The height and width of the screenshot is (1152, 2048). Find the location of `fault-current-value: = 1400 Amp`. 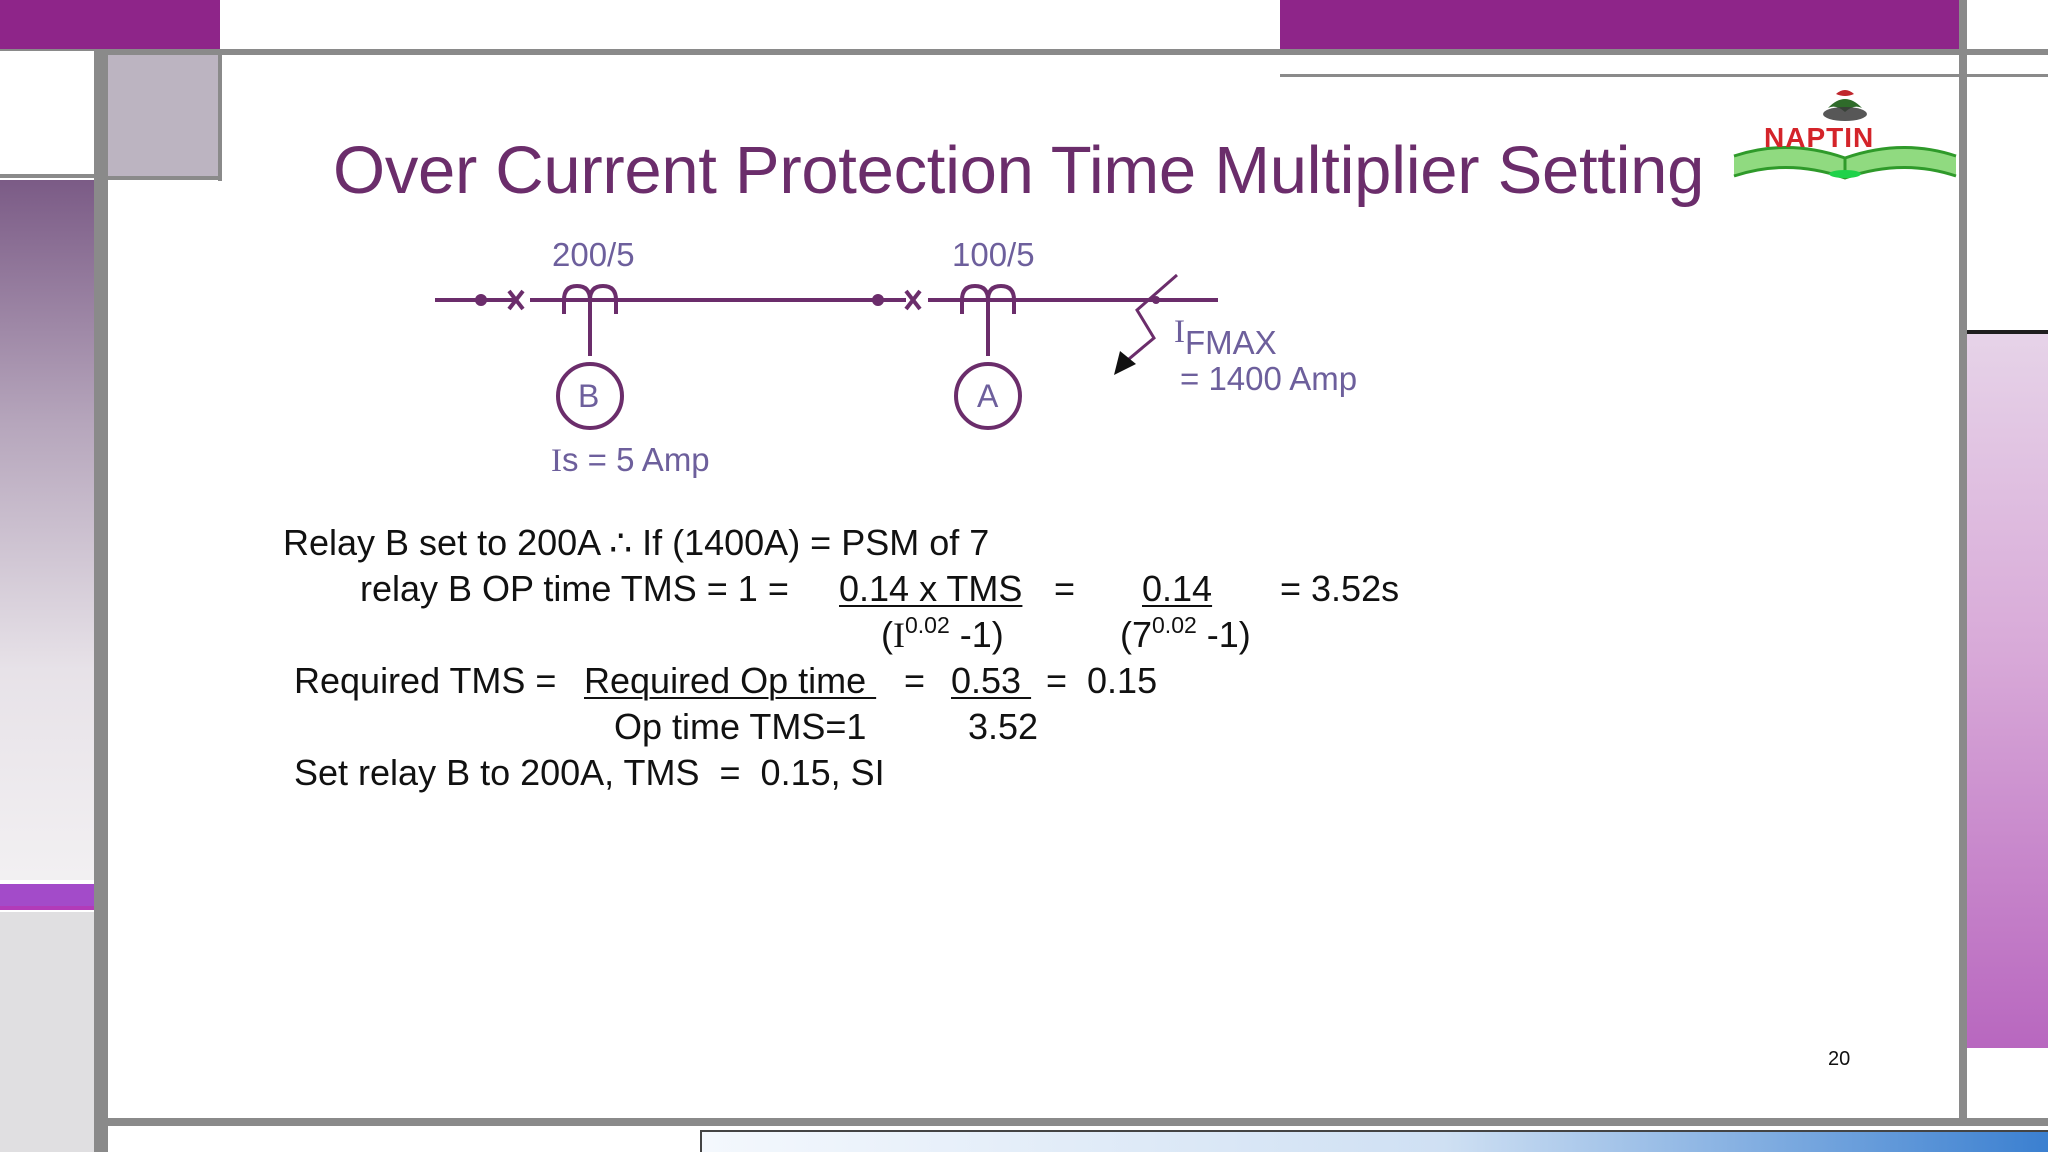

fault-current-value: = 1400 Amp is located at coordinates (1269, 378).